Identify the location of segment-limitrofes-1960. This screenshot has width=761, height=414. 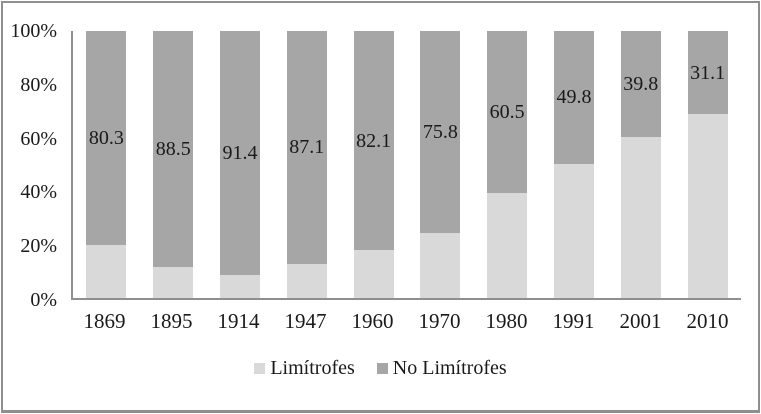
(373, 274).